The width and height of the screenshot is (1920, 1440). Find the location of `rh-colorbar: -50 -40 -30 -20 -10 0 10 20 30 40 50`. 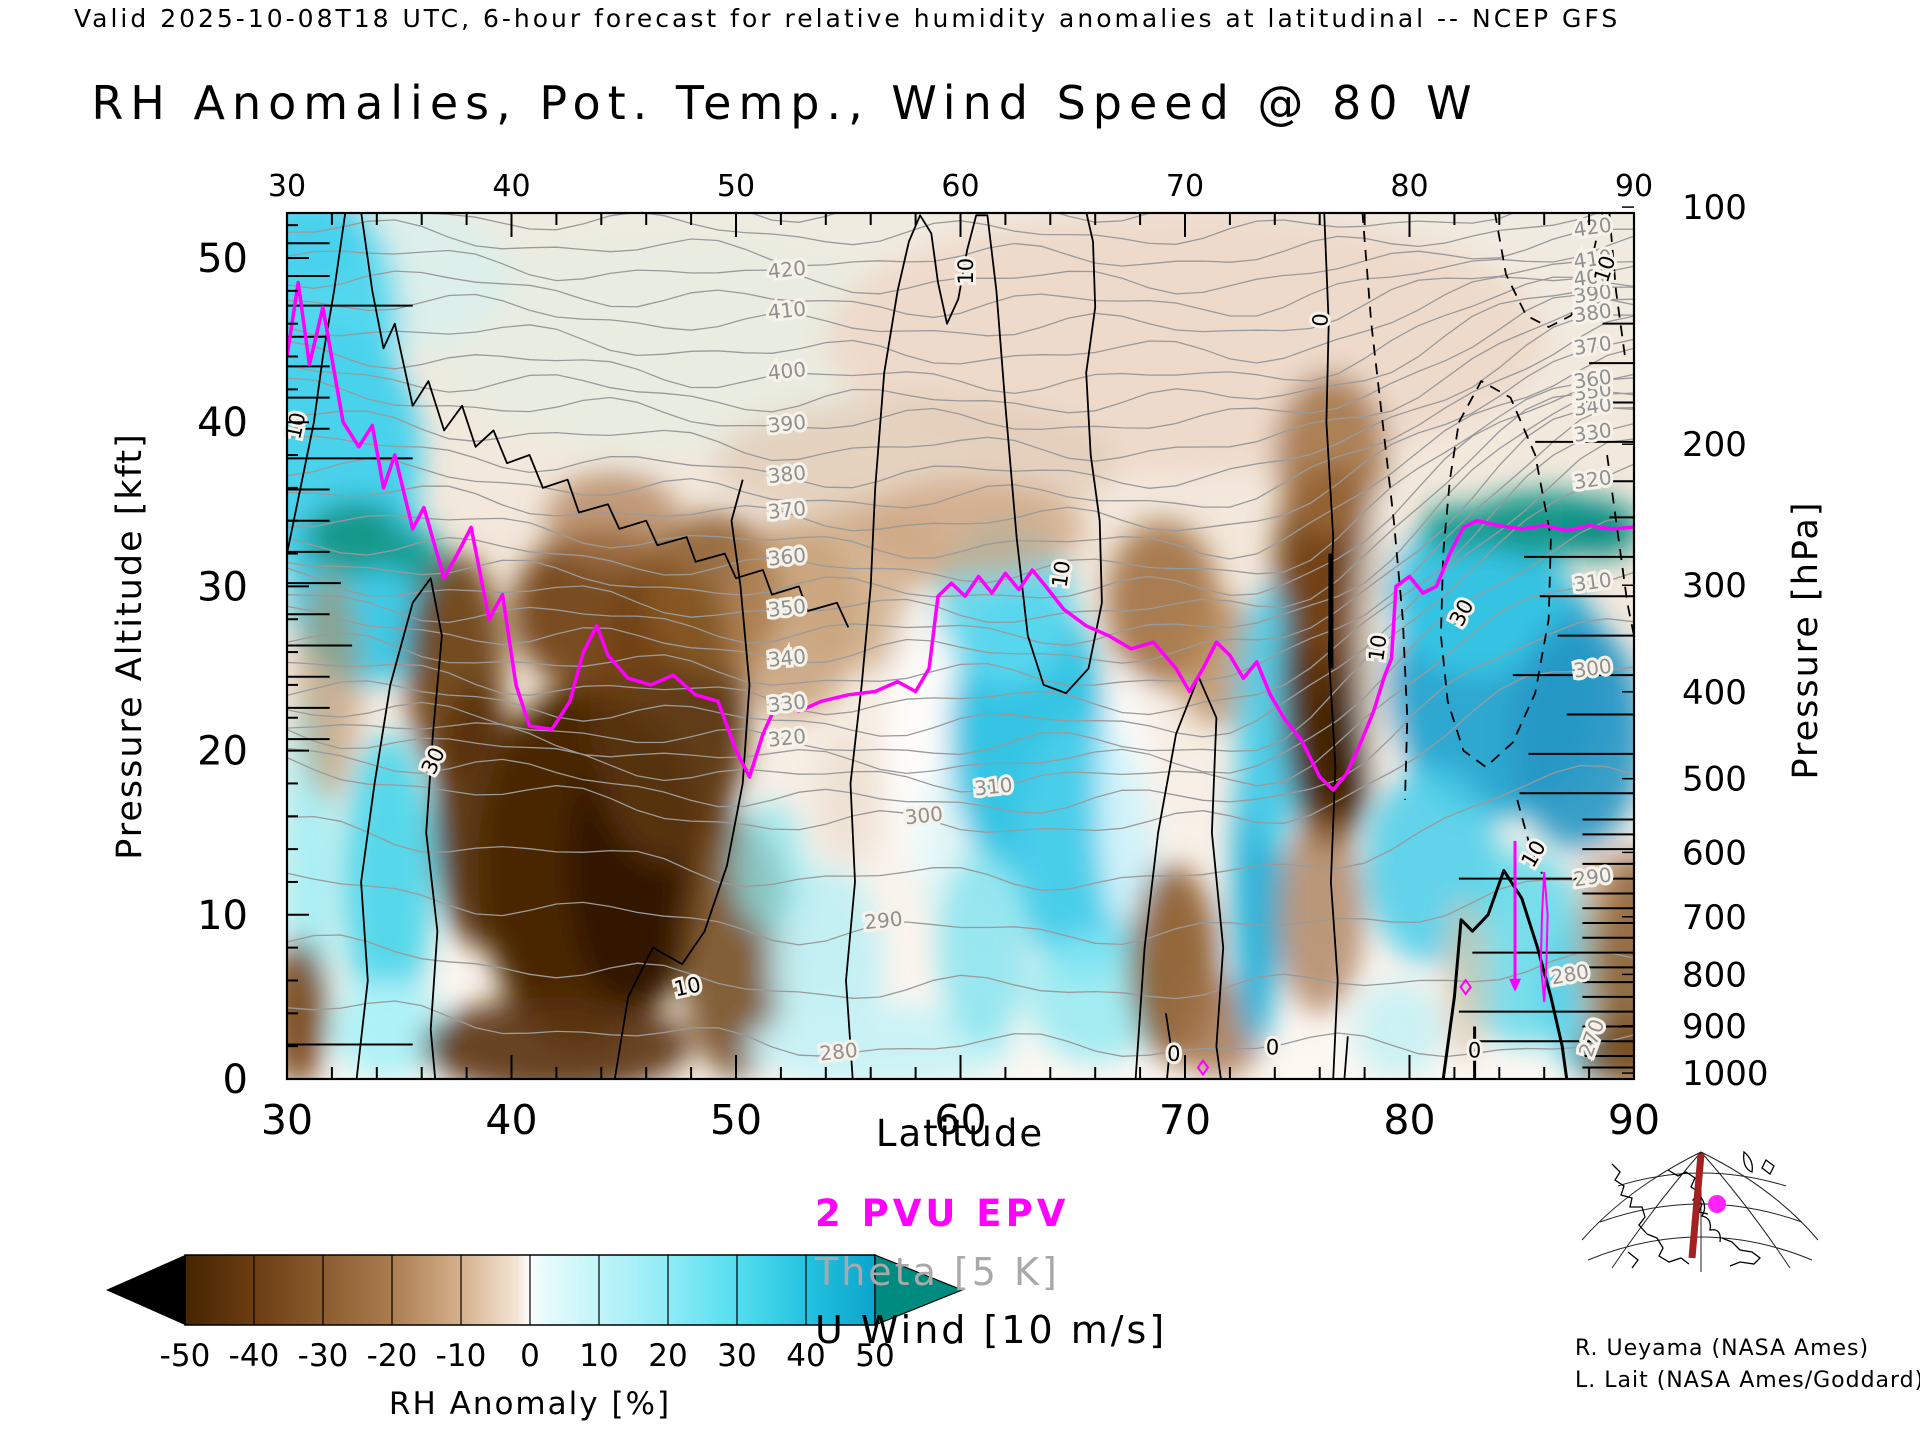

rh-colorbar: -50 -40 -30 -20 -10 0 10 20 30 40 50 is located at coordinates (535, 1314).